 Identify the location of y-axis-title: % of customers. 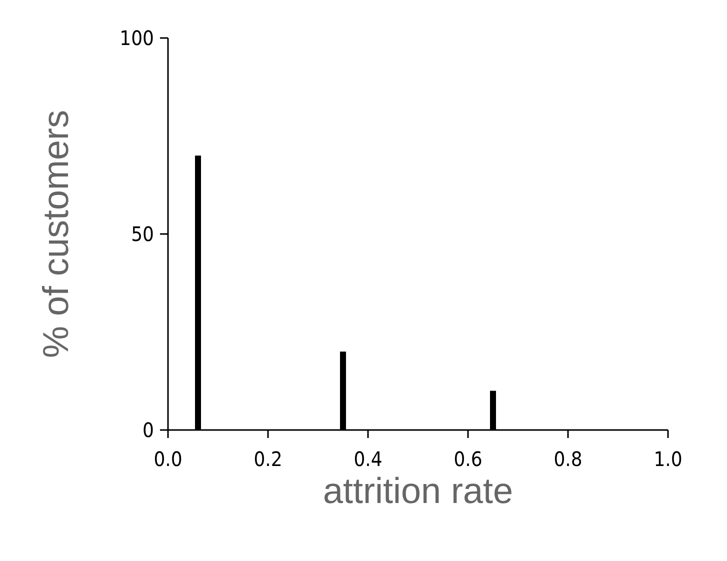
(55, 234).